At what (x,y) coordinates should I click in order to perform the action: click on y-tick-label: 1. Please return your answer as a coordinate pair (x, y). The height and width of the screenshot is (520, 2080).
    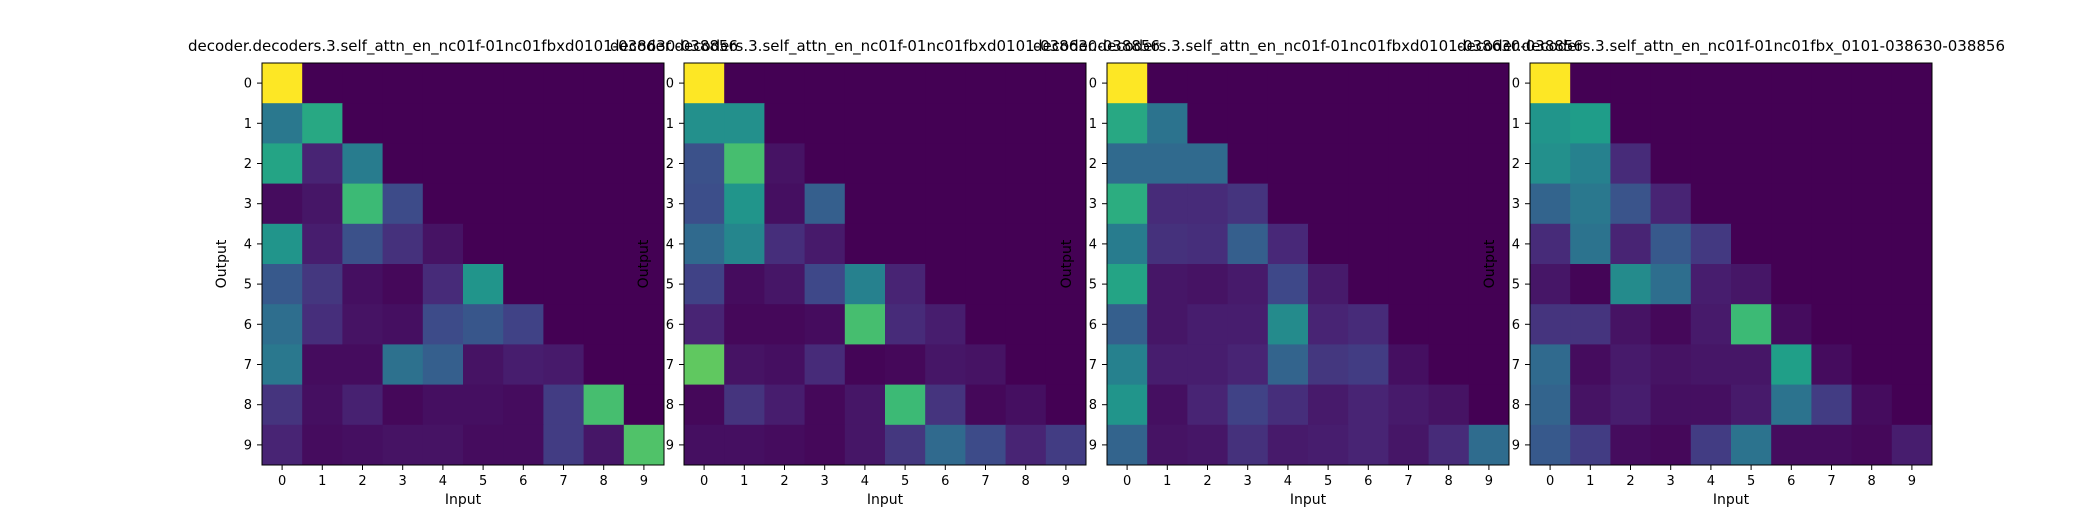
    Looking at the image, I should click on (1516, 124).